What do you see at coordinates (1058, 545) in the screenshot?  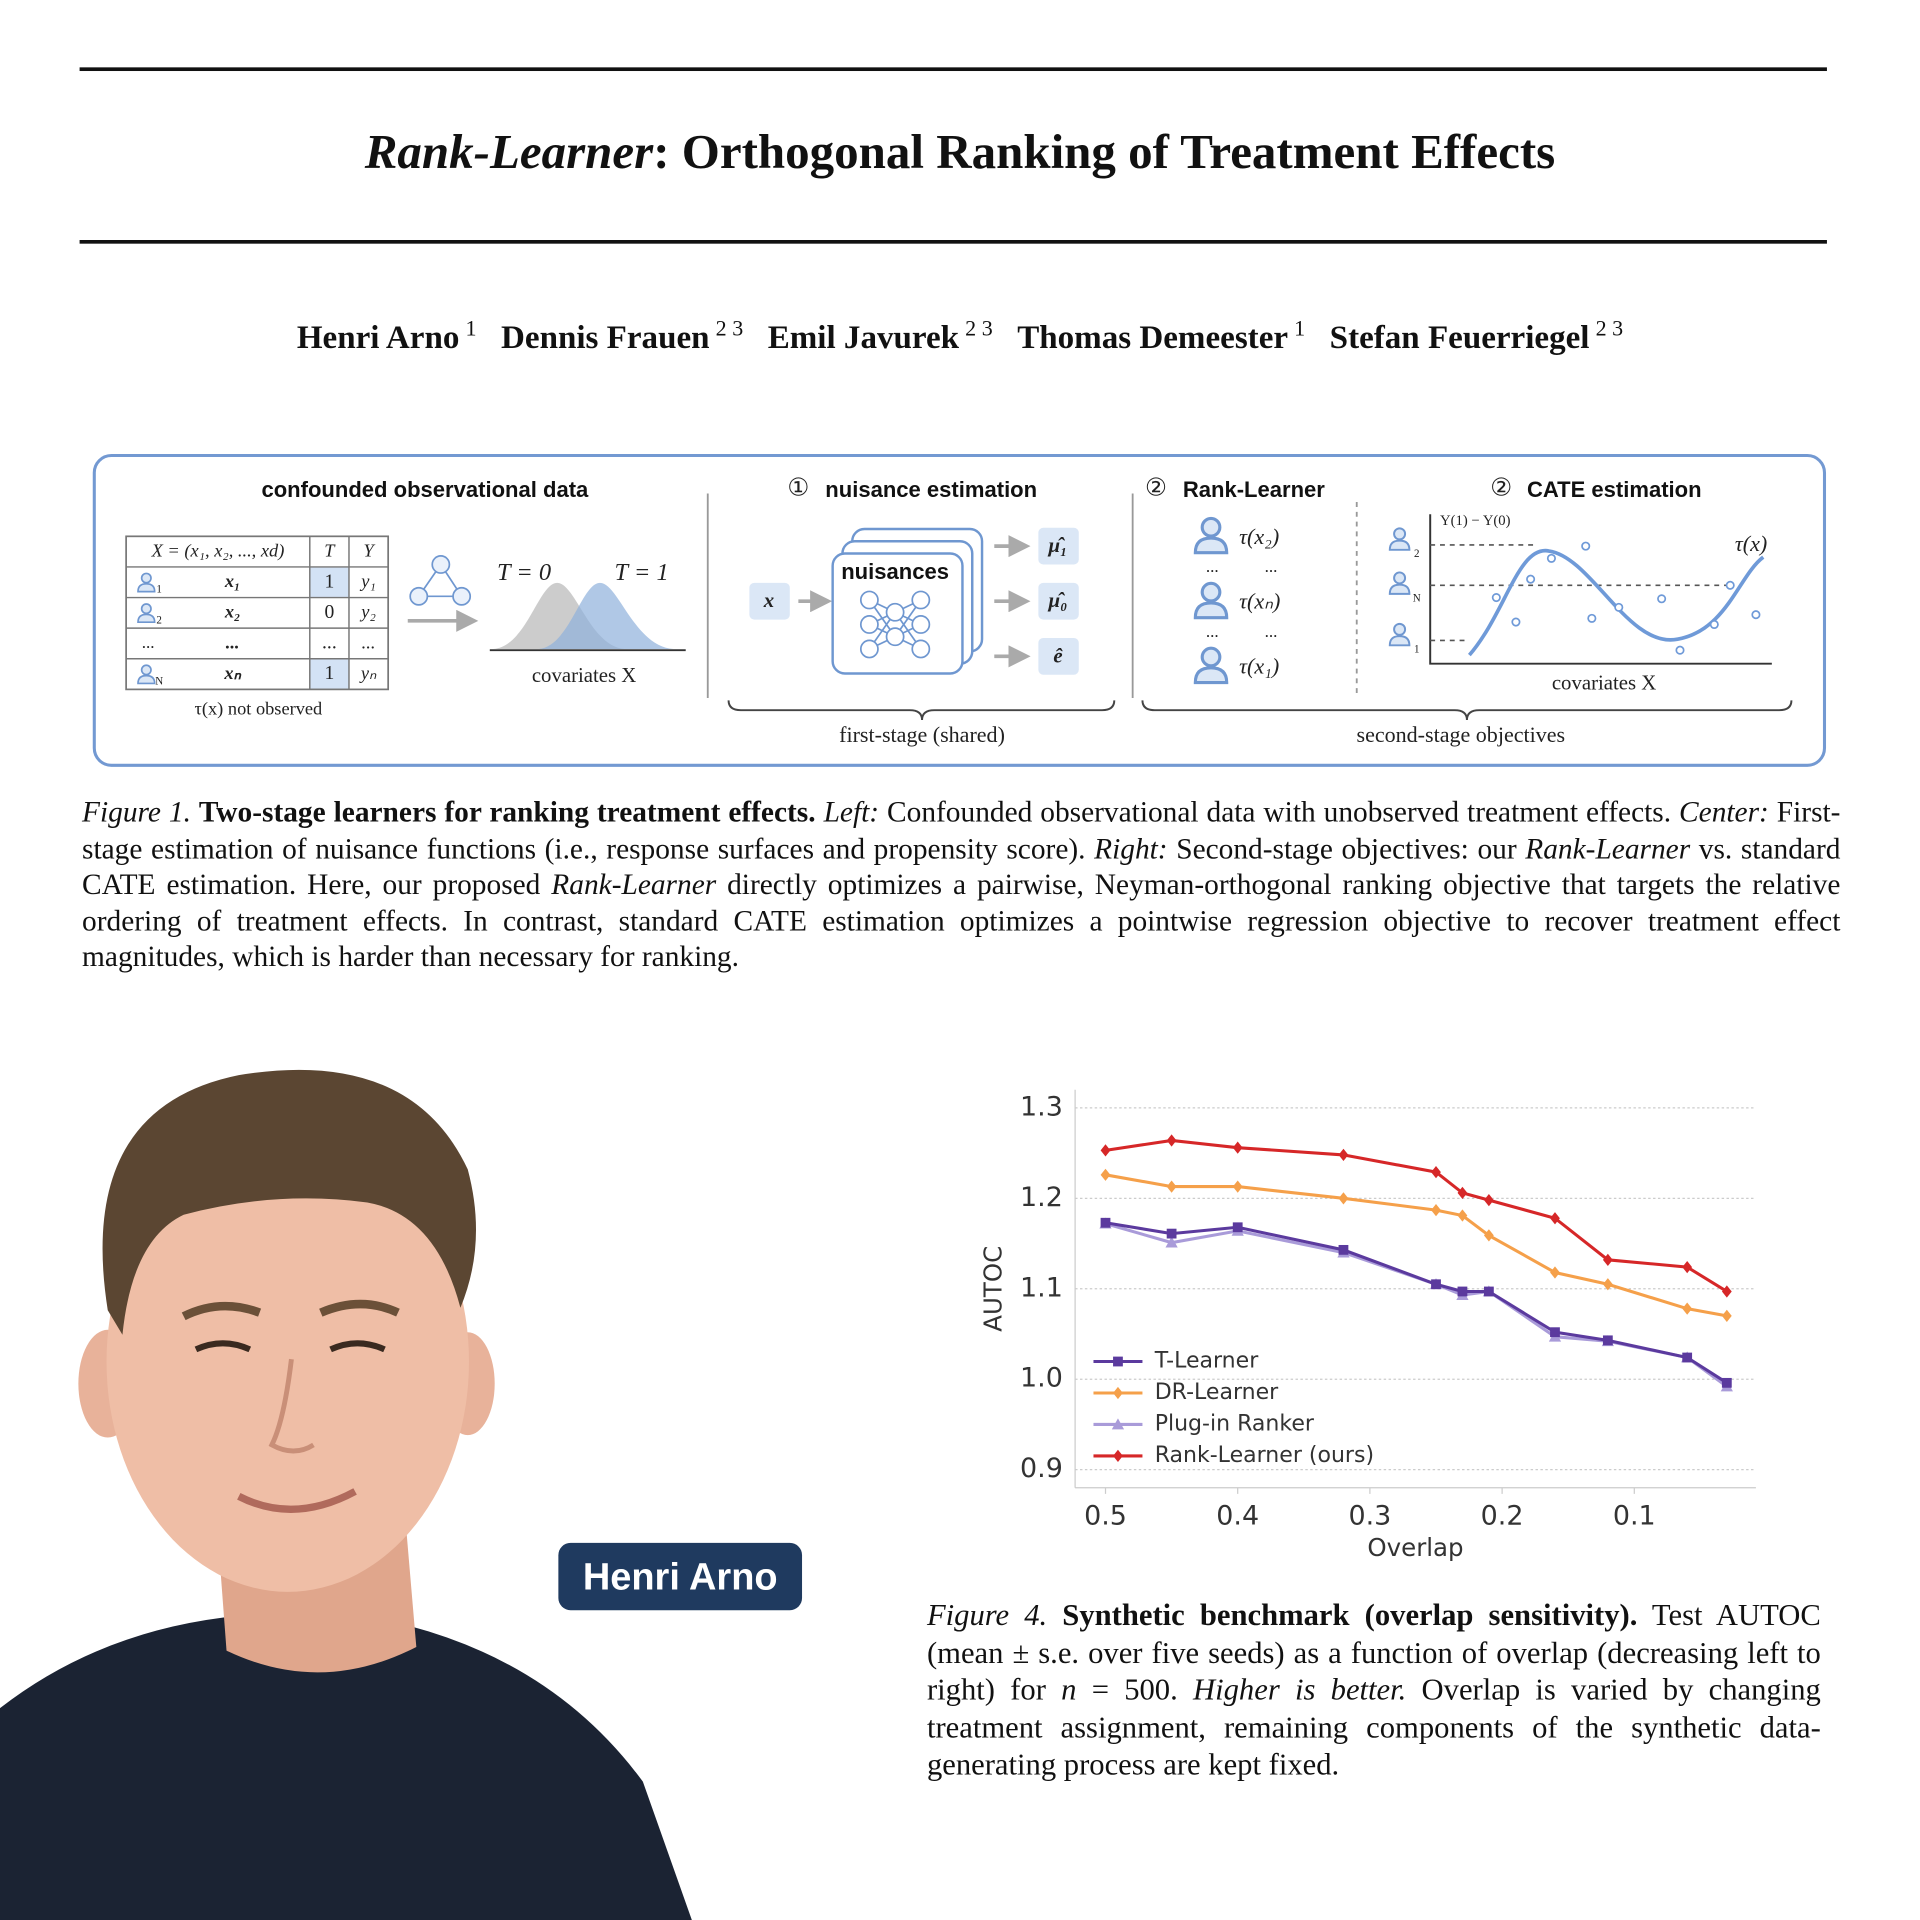 I see `output-label: μ̂₁` at bounding box center [1058, 545].